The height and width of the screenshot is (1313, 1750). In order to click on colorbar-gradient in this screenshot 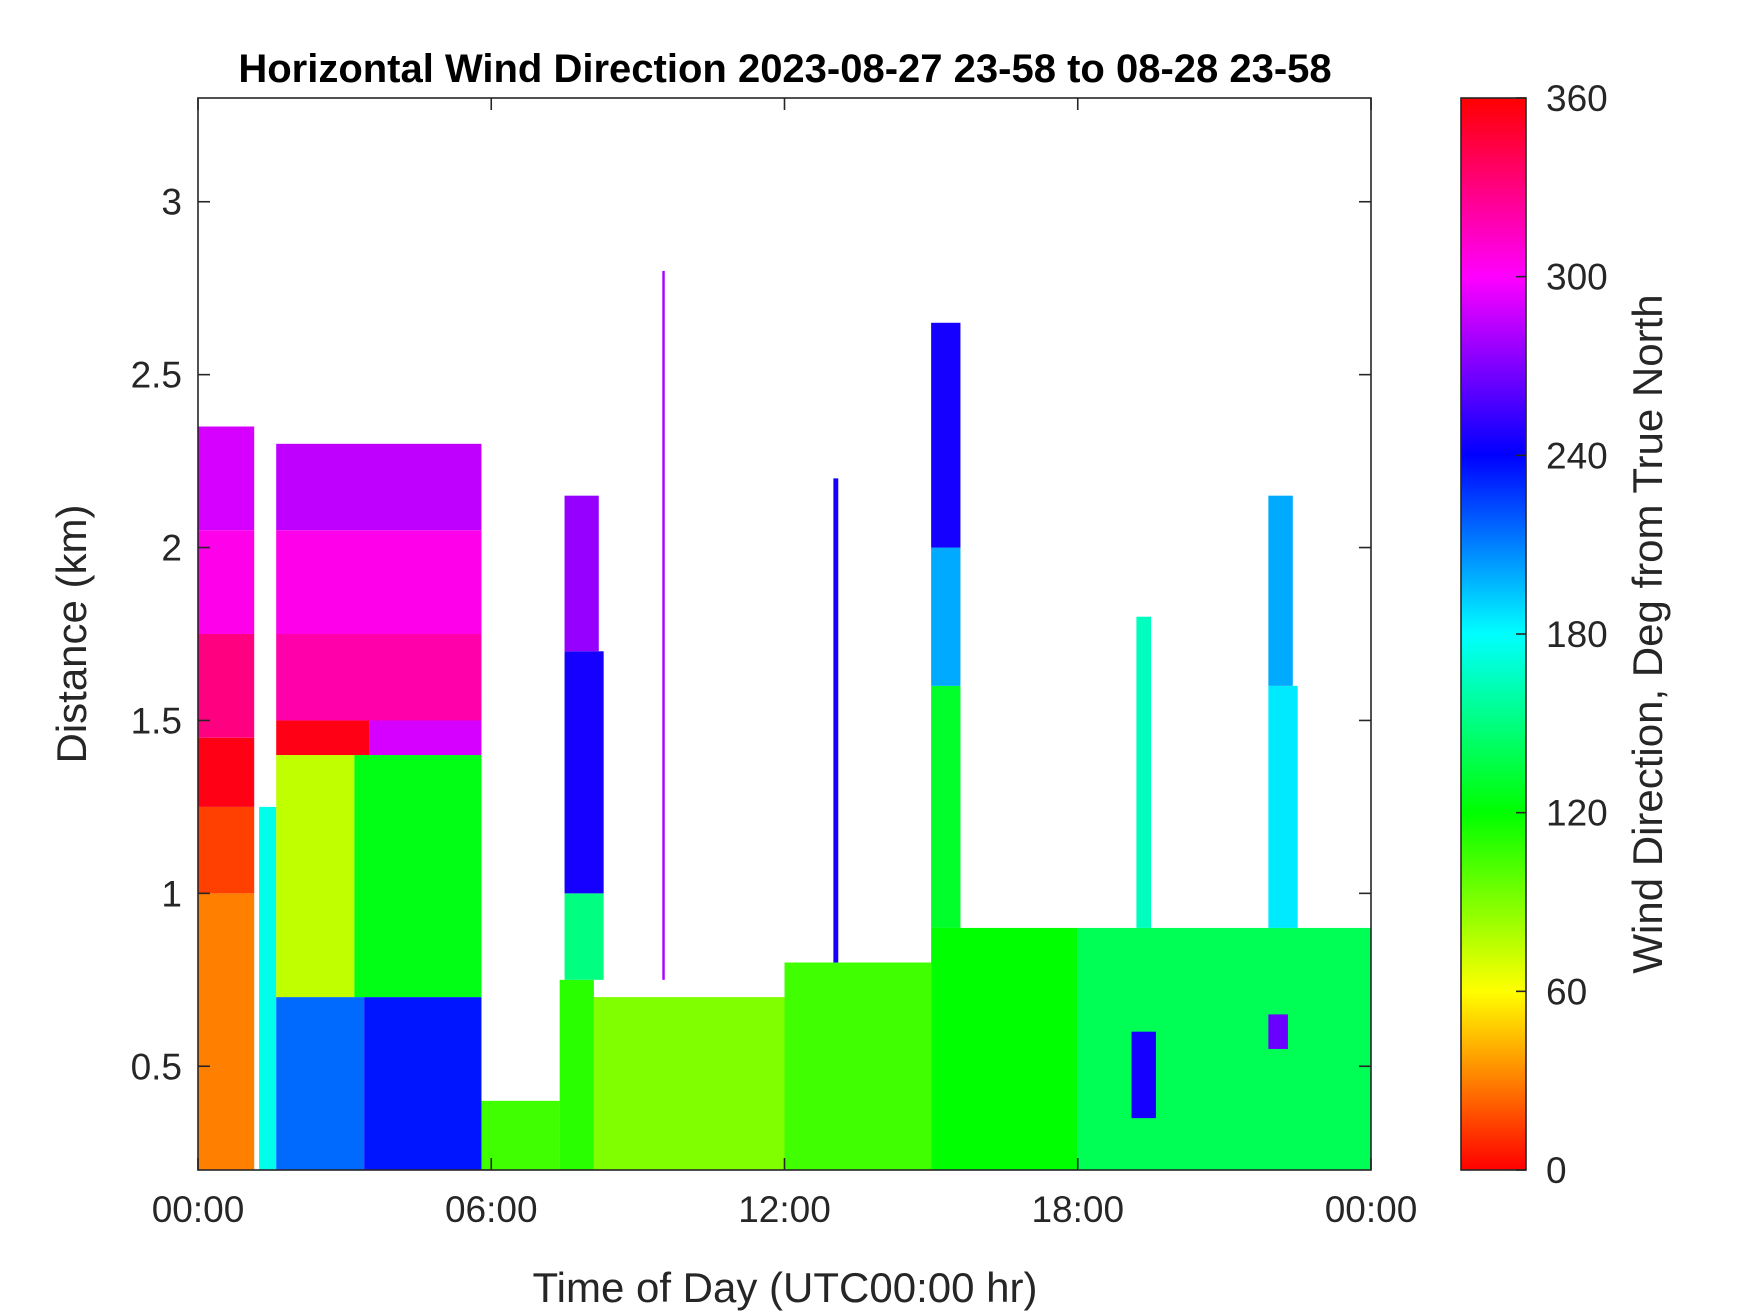, I will do `click(1493, 634)`.